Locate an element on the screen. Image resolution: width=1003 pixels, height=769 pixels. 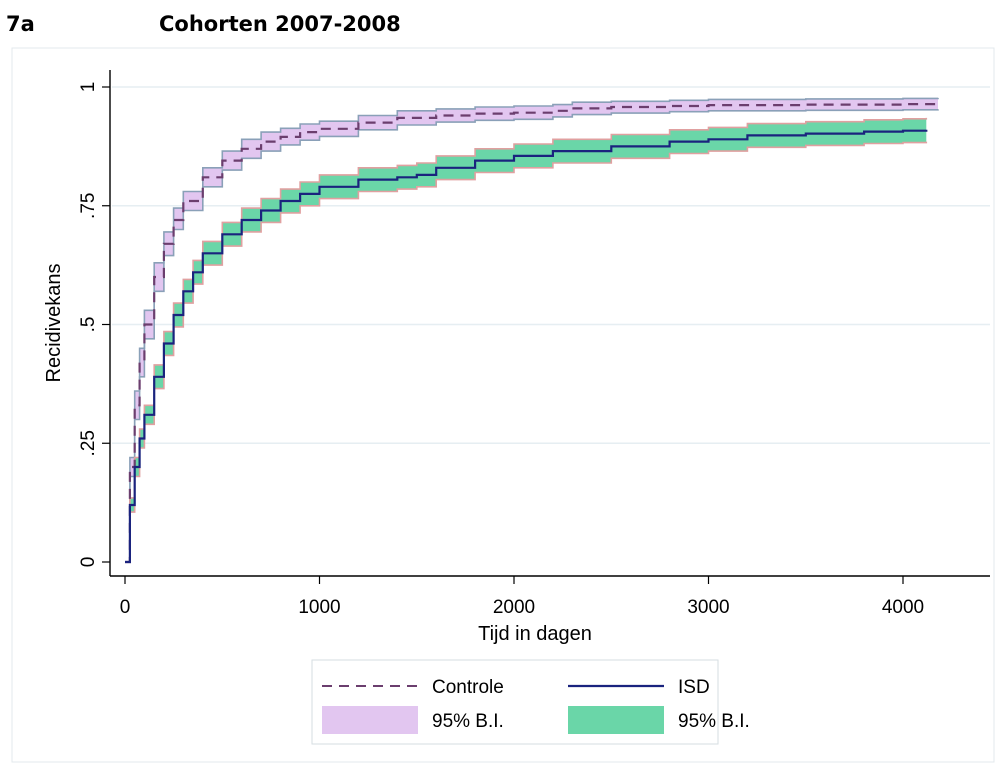
figure-title: Cohorten 2007-2008 is located at coordinates (280, 24).